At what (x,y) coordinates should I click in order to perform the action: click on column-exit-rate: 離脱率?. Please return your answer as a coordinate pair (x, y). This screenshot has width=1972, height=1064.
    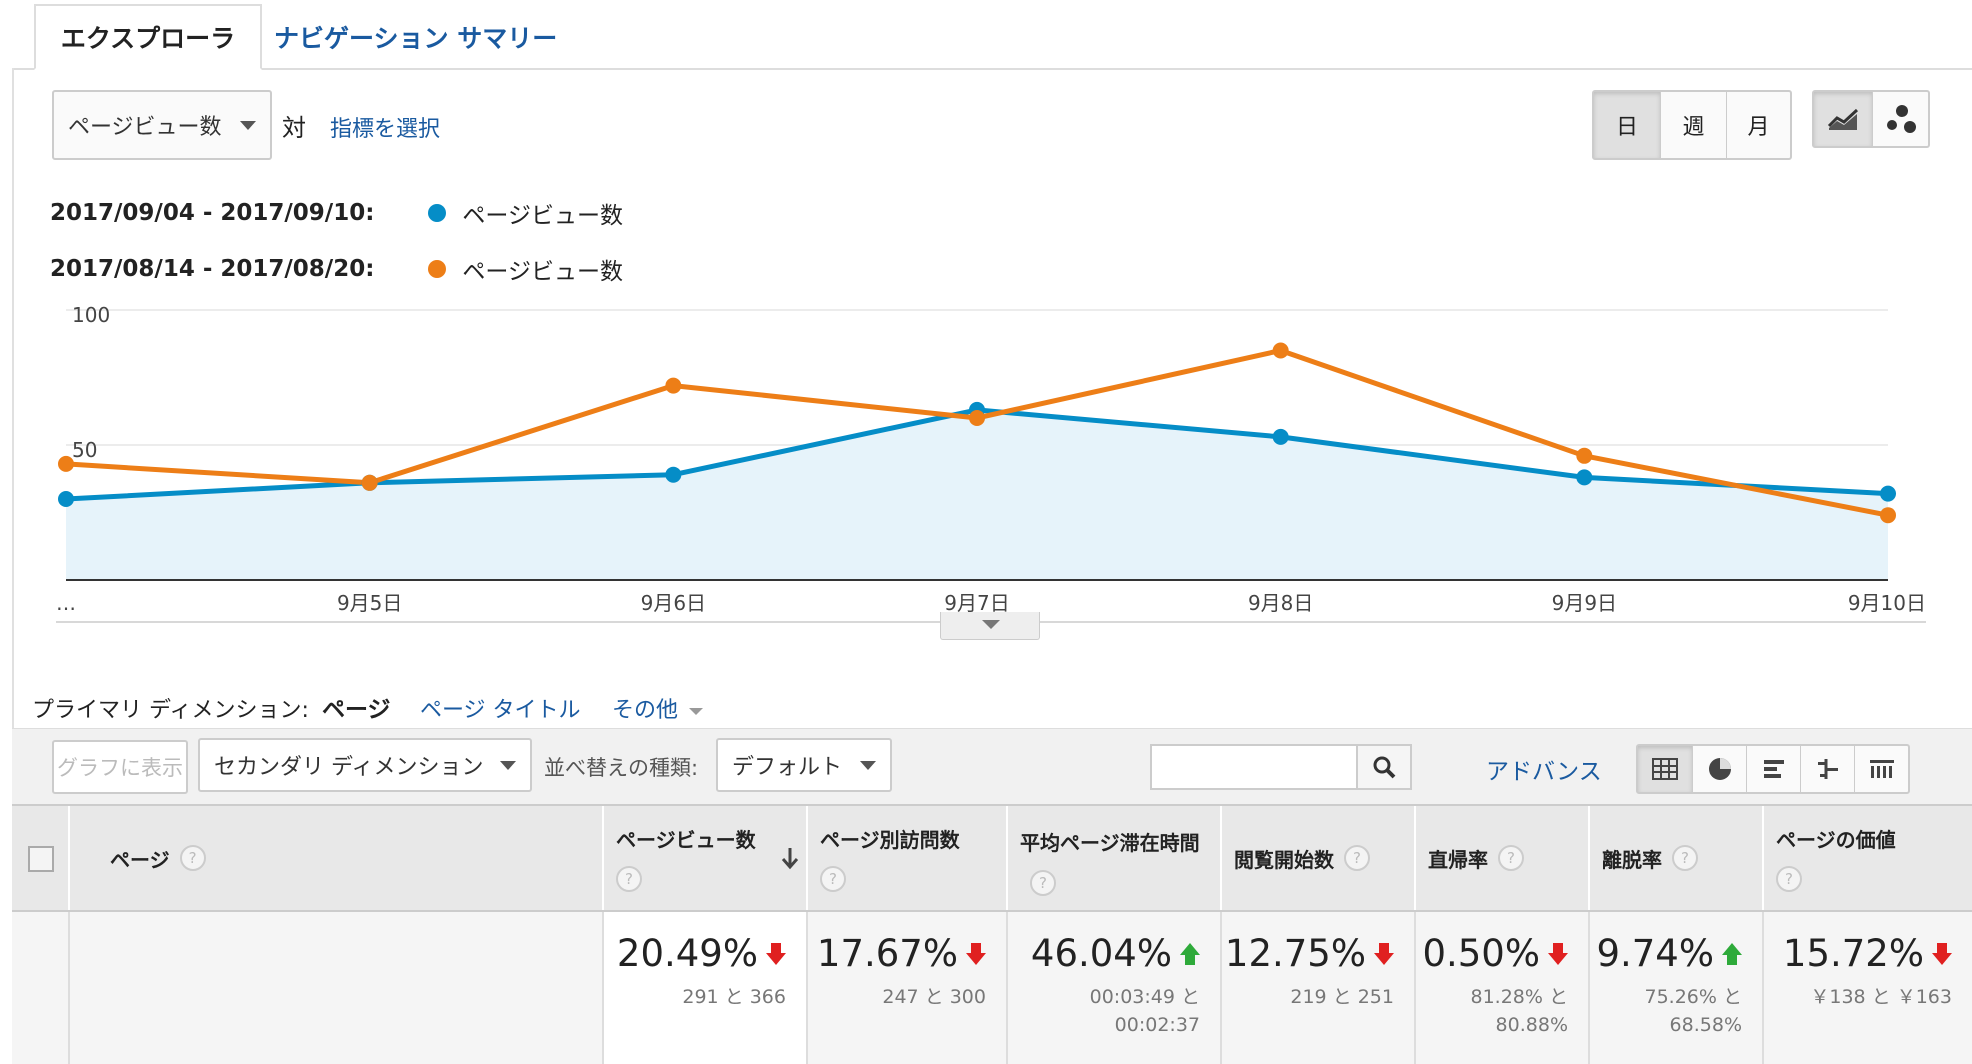
    Looking at the image, I should click on (1675, 858).